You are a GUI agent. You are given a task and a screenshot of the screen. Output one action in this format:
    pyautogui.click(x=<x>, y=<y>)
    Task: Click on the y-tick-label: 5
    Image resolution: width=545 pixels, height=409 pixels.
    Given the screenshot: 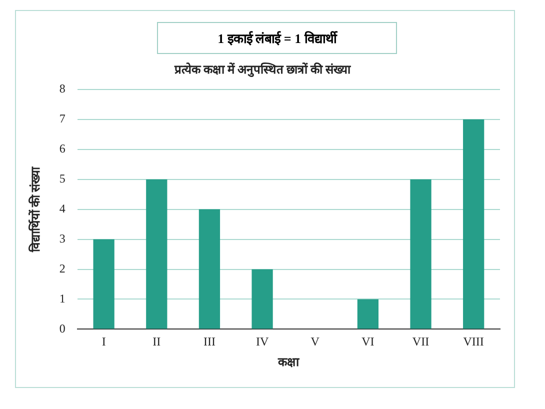 What is the action you would take?
    pyautogui.click(x=62, y=178)
    